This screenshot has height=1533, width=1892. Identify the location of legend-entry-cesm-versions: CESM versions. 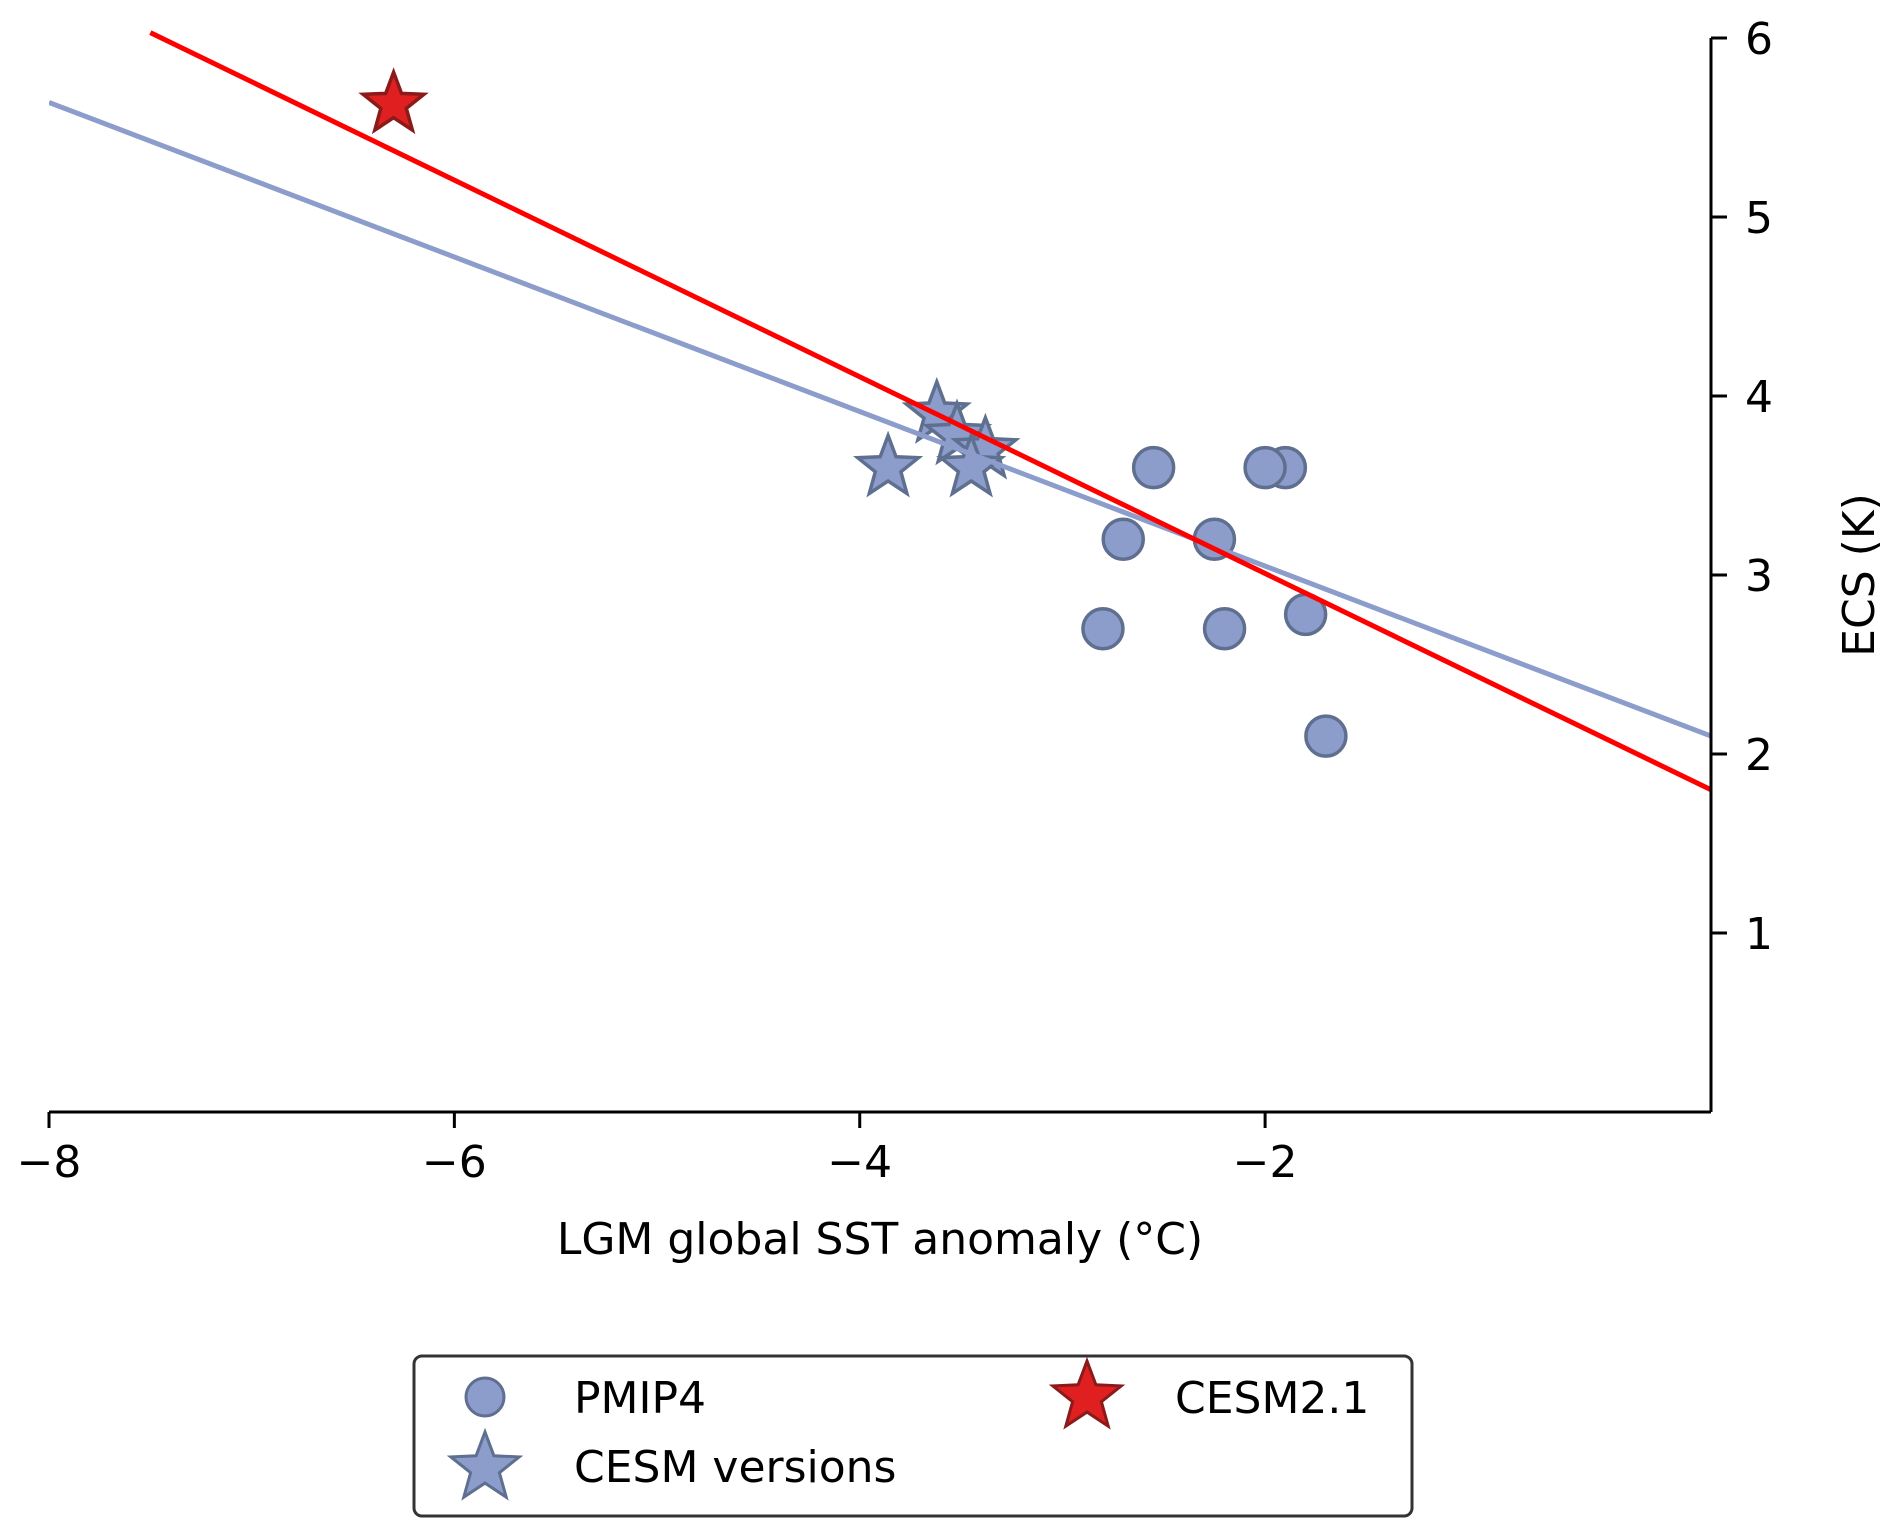
(671, 1464).